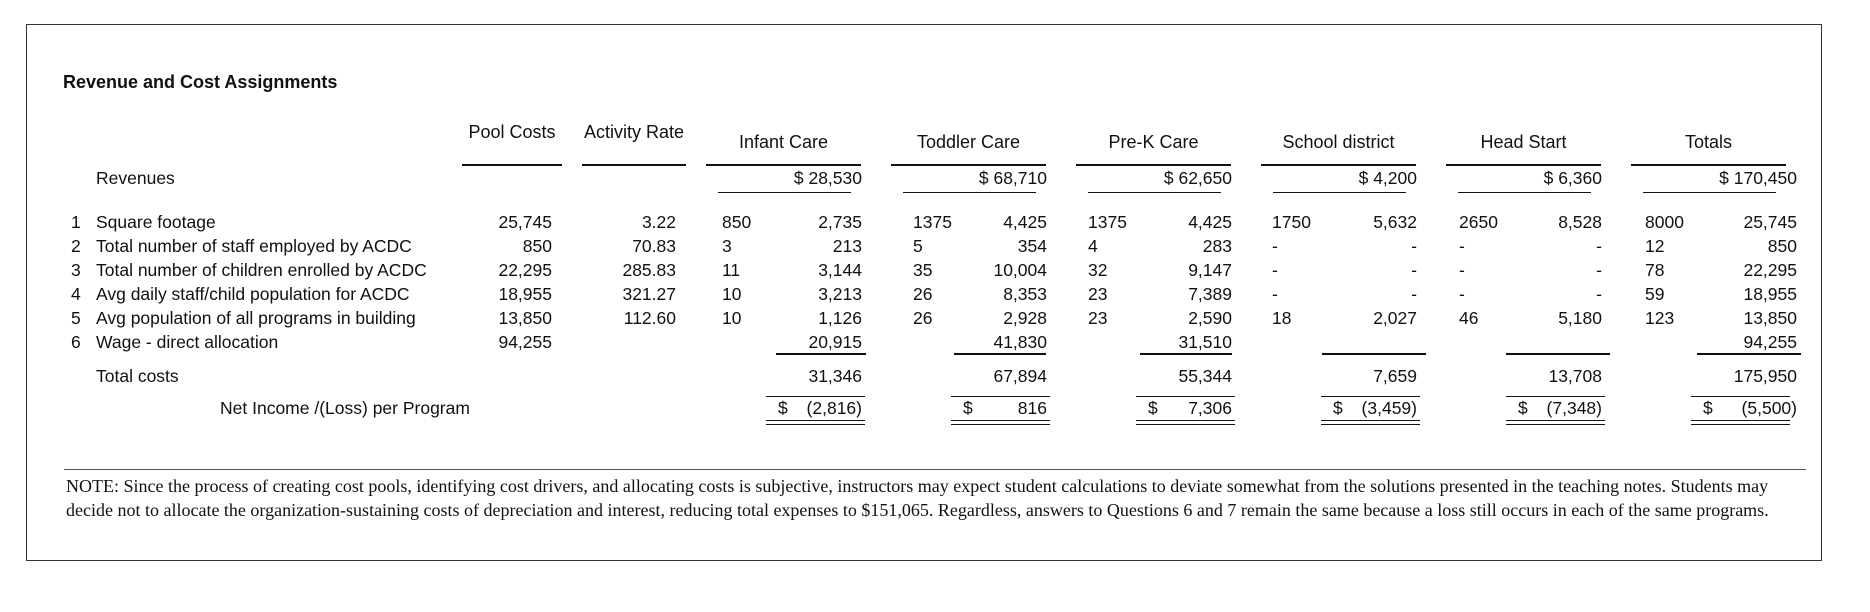 This screenshot has height=612, width=1870. I want to click on allocated-cost: 10,004, so click(1020, 270).